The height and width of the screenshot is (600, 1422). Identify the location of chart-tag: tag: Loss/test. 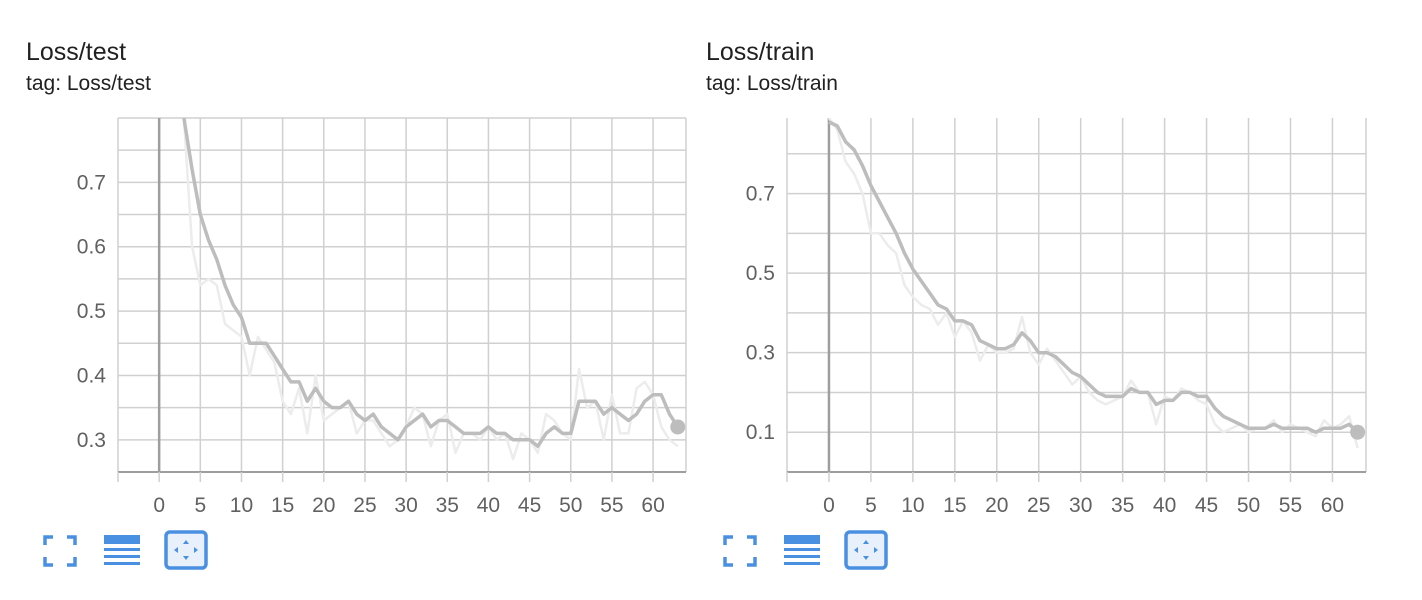
(88, 83).